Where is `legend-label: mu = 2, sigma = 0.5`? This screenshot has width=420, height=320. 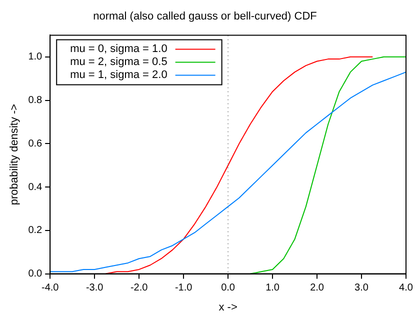 legend-label: mu = 2, sigma = 0.5 is located at coordinates (119, 62).